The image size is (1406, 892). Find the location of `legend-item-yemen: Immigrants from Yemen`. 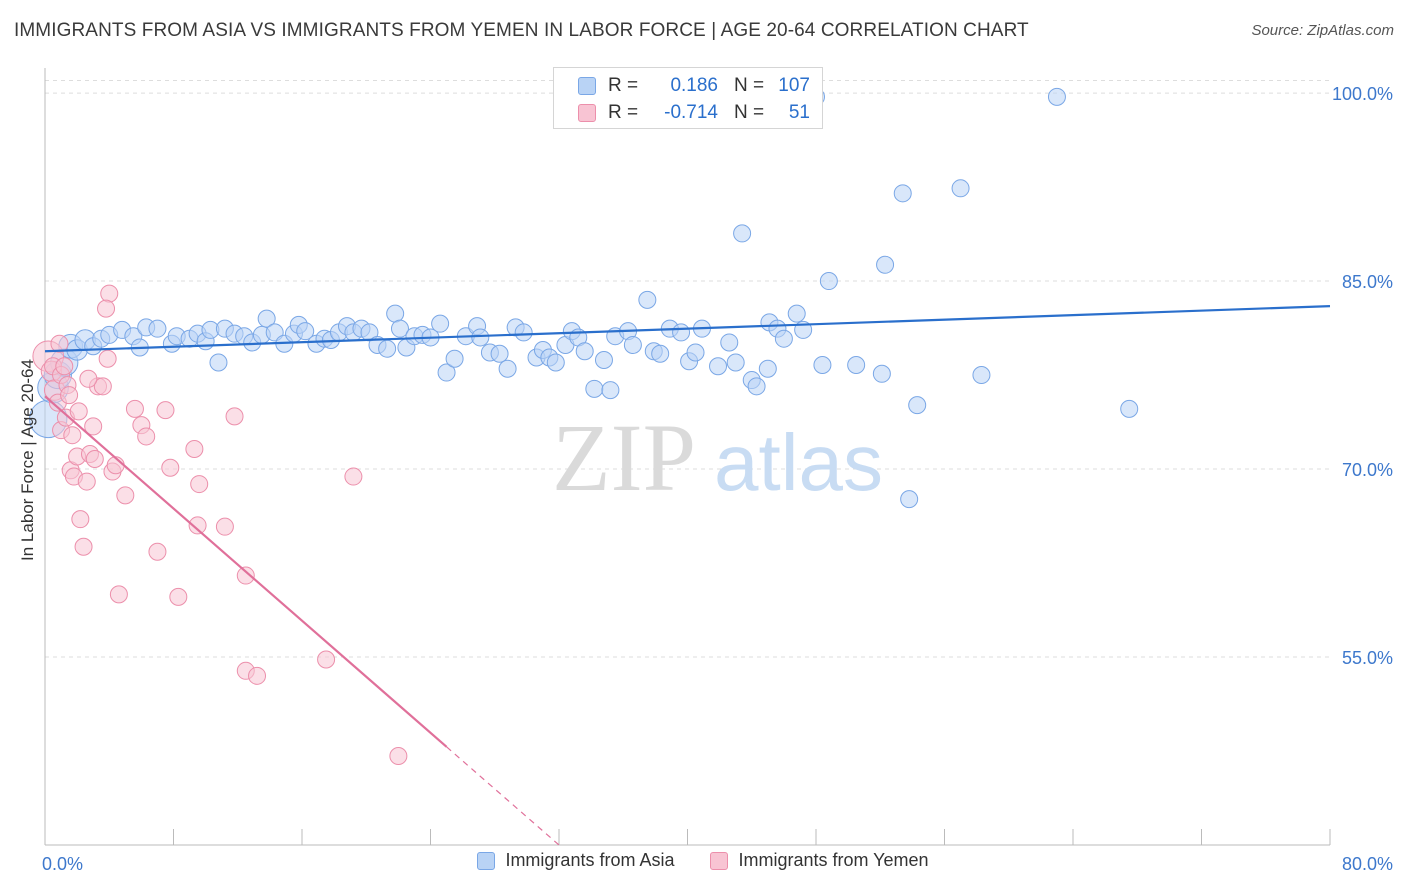

legend-item-yemen: Immigrants from Yemen is located at coordinates (819, 860).